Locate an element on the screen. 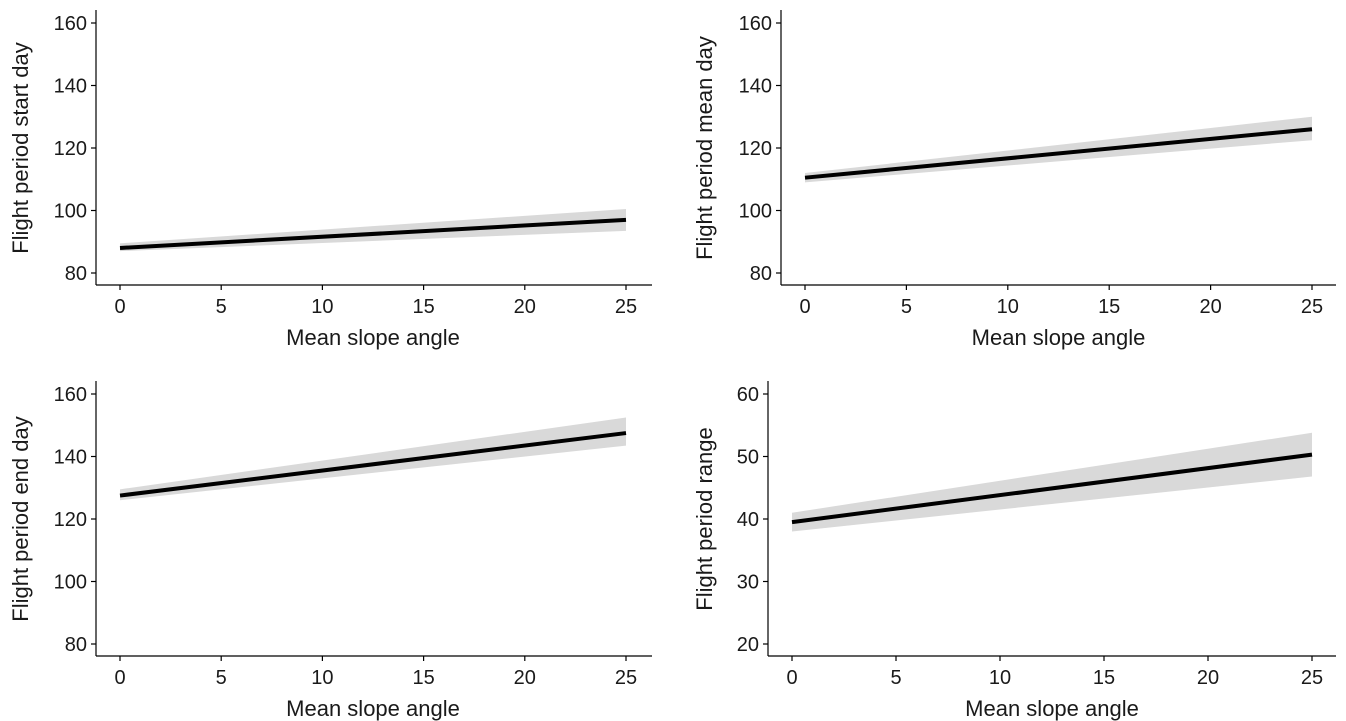 The image size is (1346, 721). y-tick-label: 40 is located at coordinates (748, 520).